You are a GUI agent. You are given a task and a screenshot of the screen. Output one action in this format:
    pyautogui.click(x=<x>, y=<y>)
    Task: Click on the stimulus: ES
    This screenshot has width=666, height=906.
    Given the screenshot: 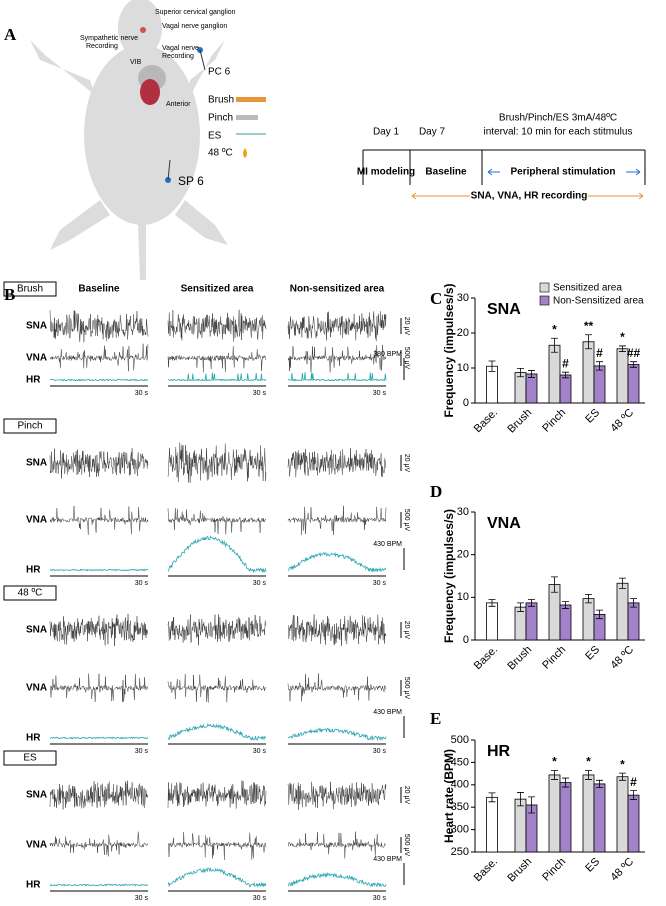 What is the action you would take?
    pyautogui.click(x=30, y=758)
    